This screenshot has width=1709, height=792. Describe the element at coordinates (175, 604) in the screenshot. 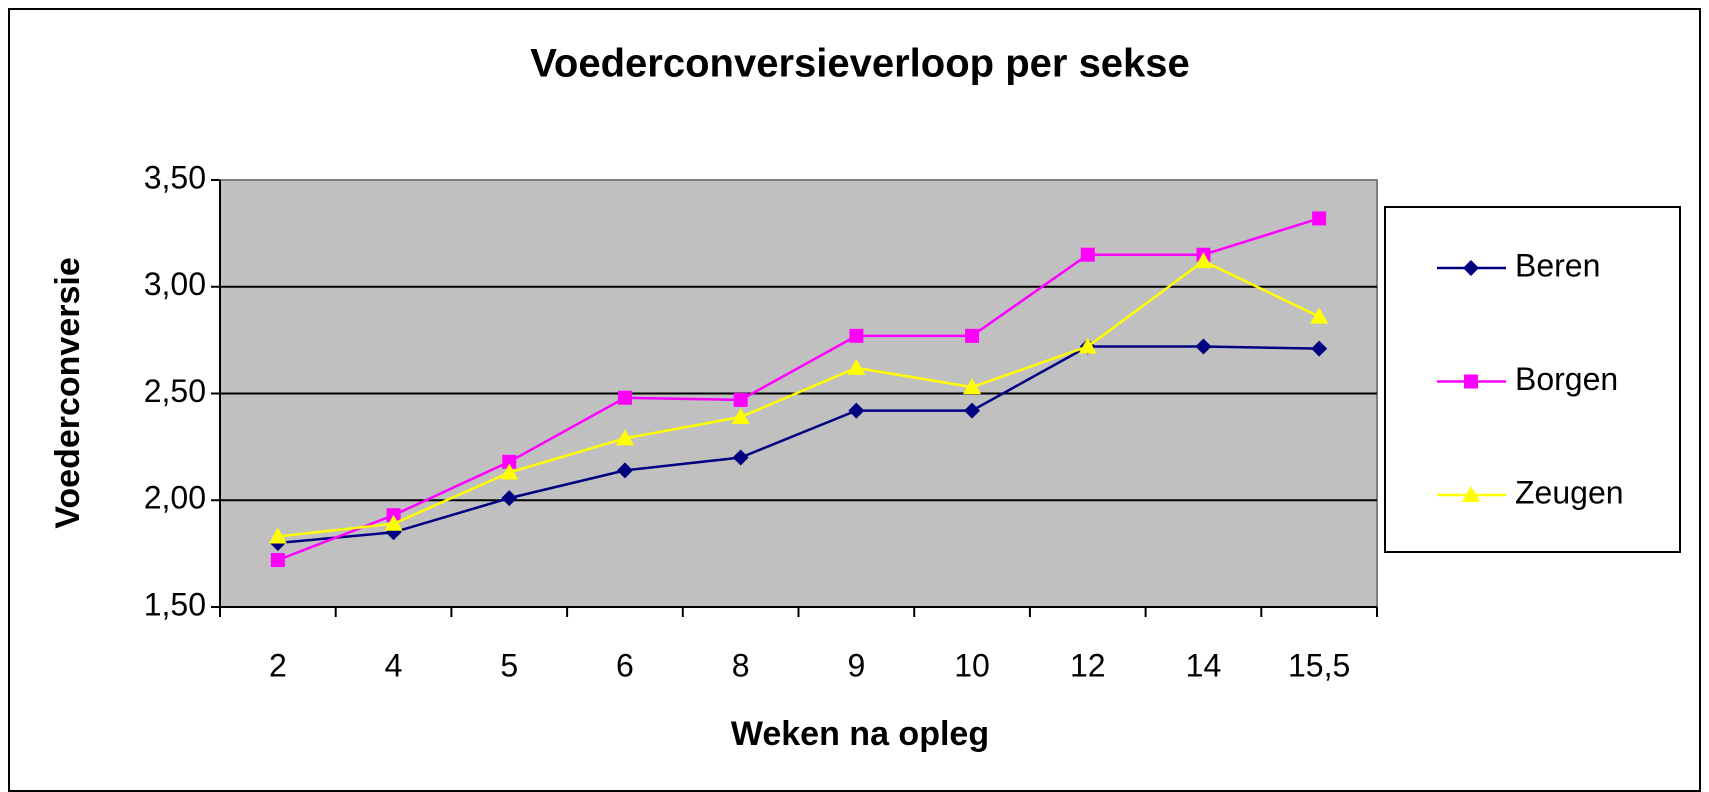

I see `y-tick-label: 1,50` at that location.